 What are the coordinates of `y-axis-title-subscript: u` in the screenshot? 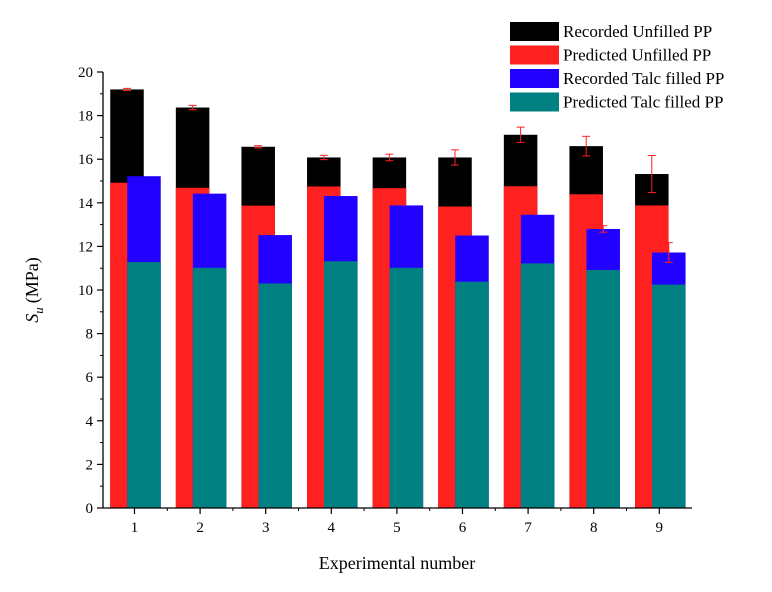 It's located at (38, 310).